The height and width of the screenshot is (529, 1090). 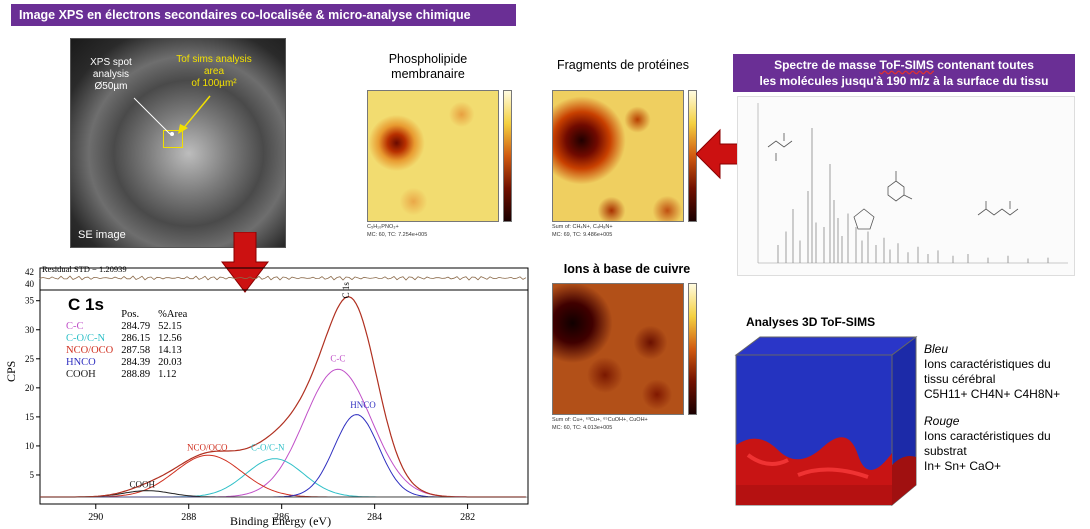 I want to click on molecule-3-icon, so click(x=864, y=219).